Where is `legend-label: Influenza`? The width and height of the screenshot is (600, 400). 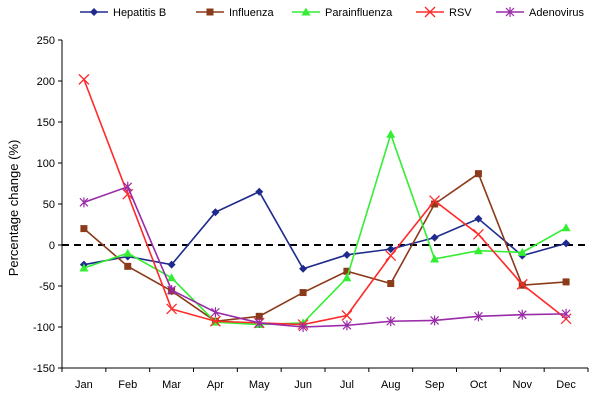
legend-label: Influenza is located at coordinates (252, 13).